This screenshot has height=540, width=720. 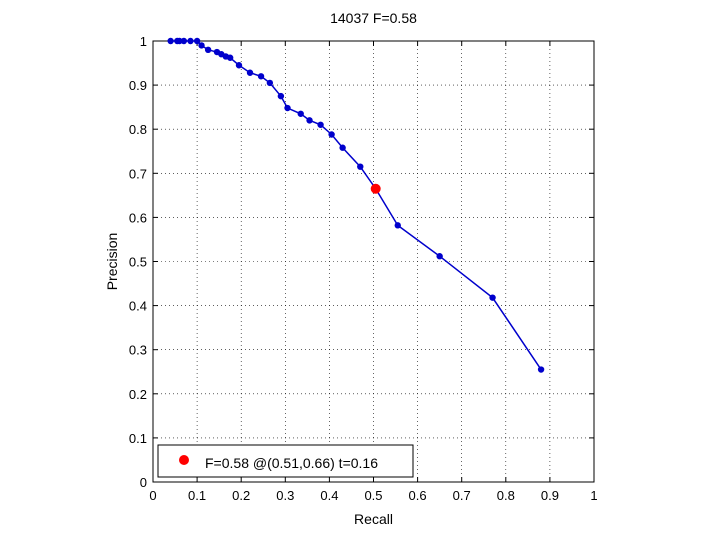 What do you see at coordinates (375, 188) in the screenshot?
I see `best-f-point` at bounding box center [375, 188].